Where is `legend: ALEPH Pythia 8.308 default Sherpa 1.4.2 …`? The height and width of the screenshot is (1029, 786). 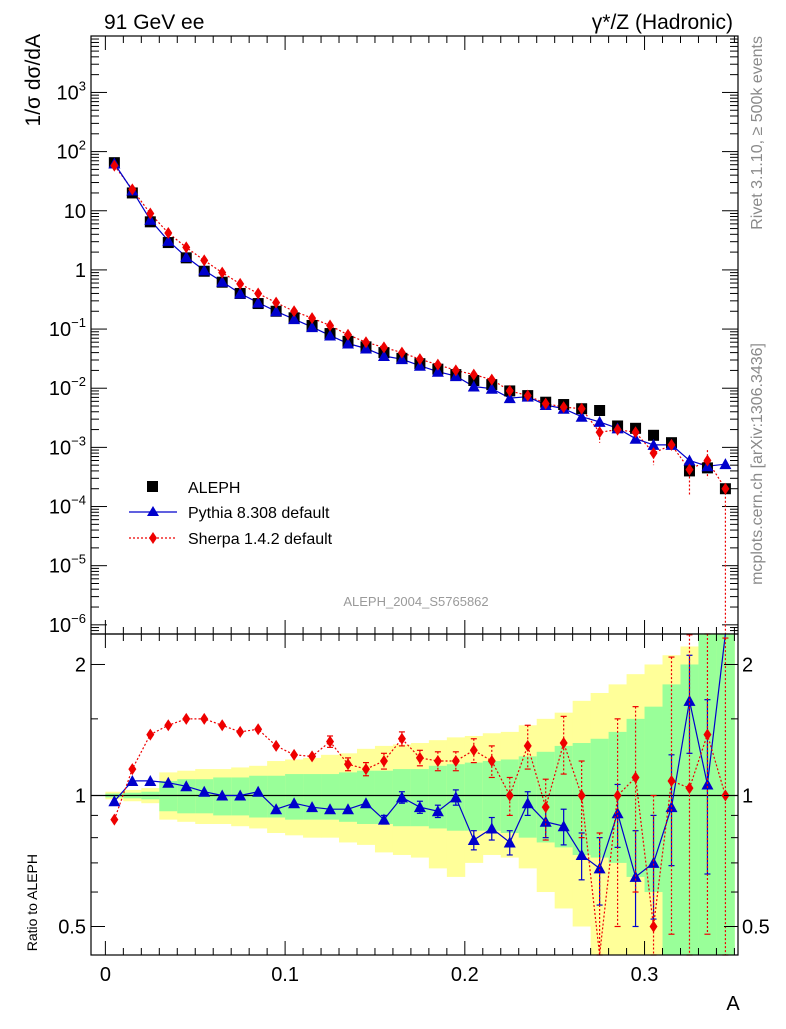
legend: ALEPH Pythia 8.308 default Sherpa 1.4.2 … is located at coordinates (231, 514).